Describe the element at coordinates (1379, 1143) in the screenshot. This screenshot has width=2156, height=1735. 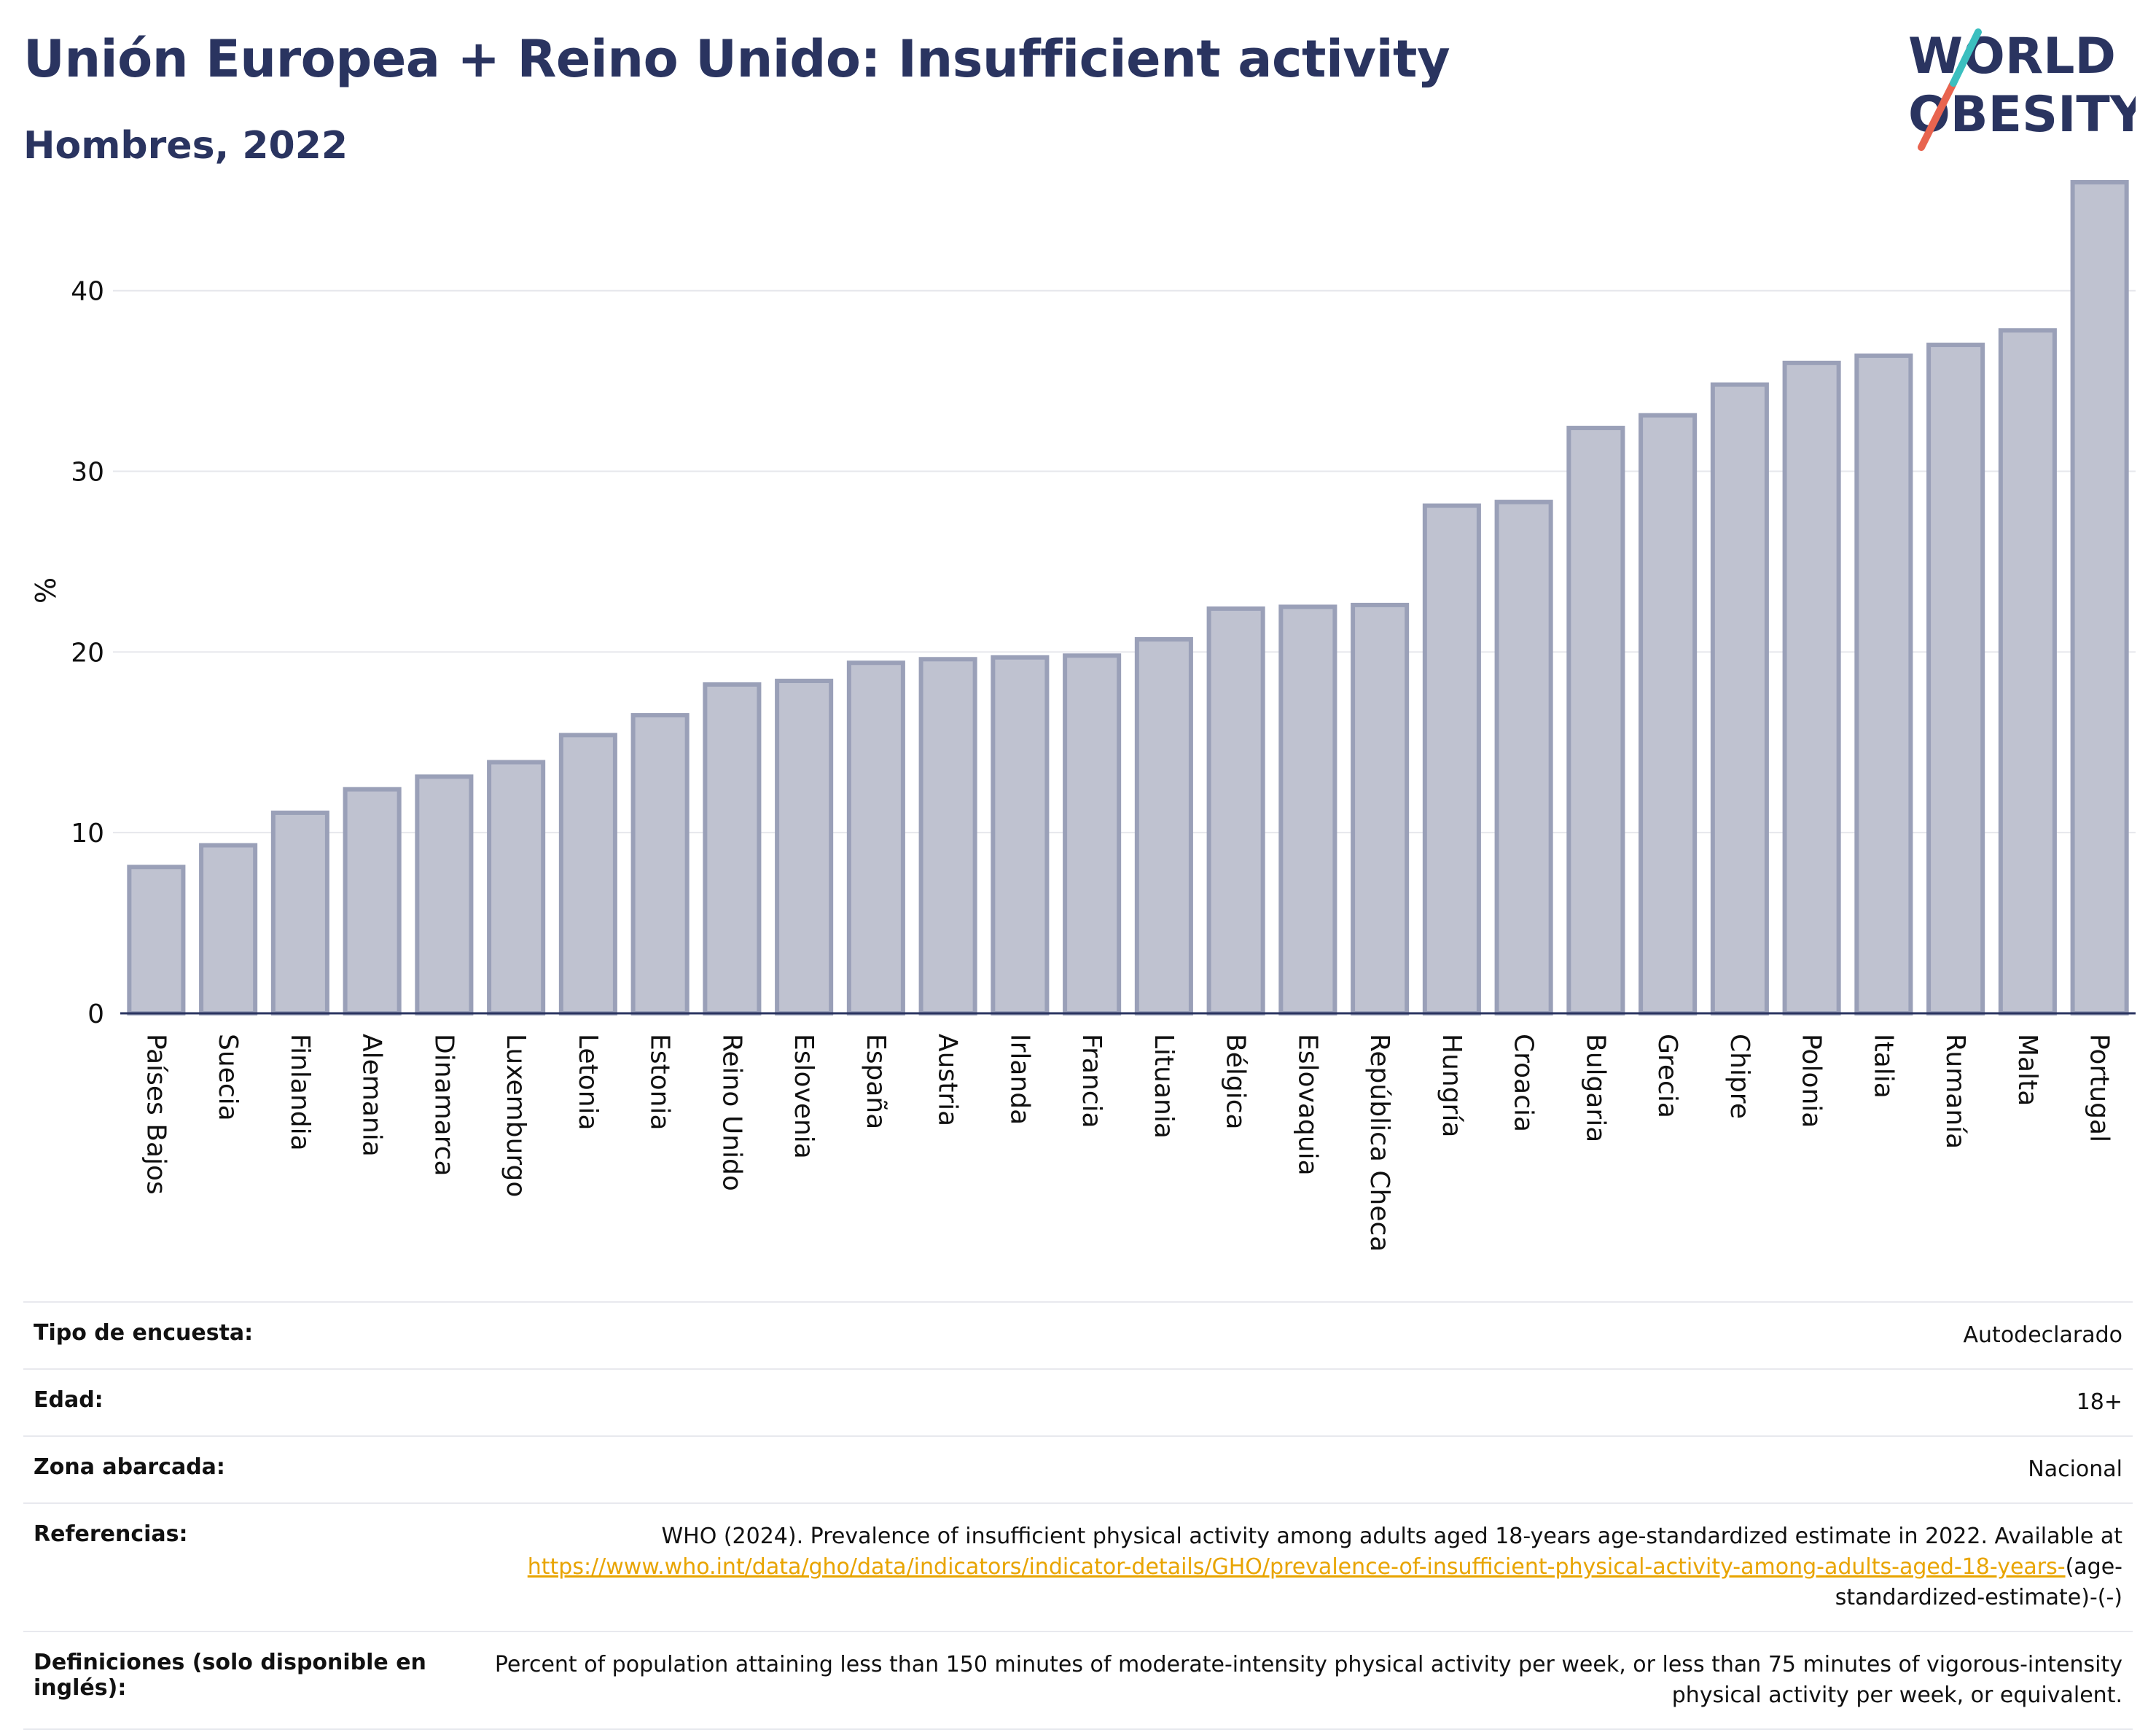
I see `x-tick-label: República Checa` at that location.